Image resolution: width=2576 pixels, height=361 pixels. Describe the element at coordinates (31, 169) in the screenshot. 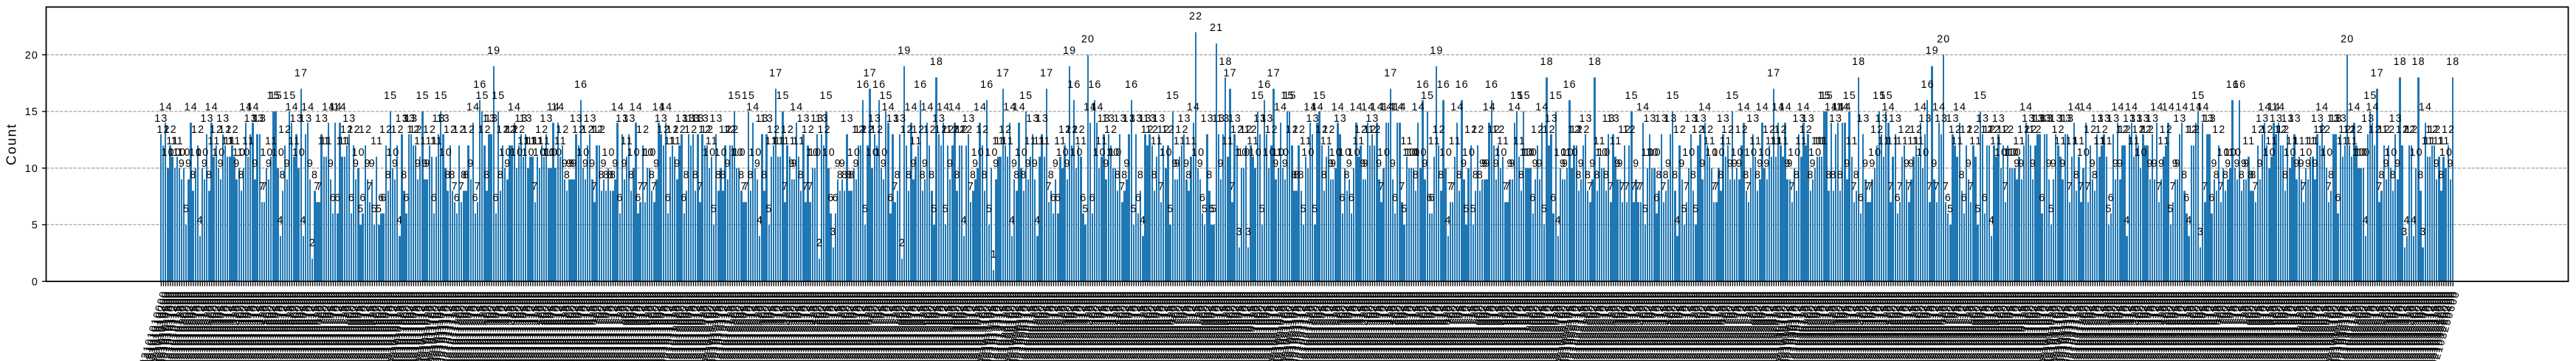

I see `svg-text: 10` at that location.